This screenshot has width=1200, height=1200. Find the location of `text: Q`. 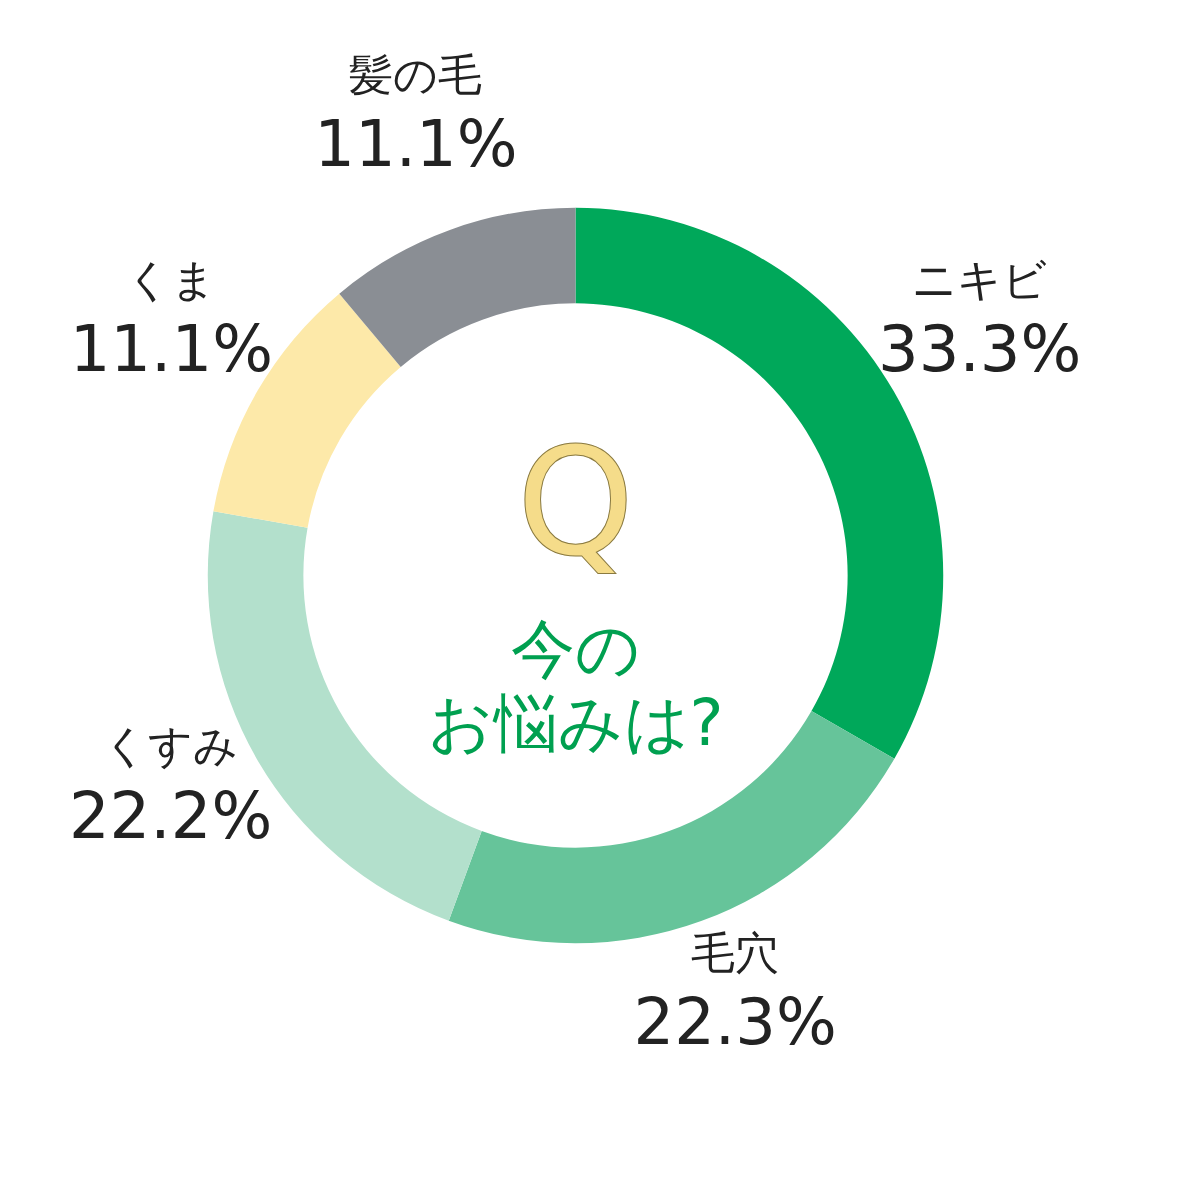

text: Q is located at coordinates (575, 501).